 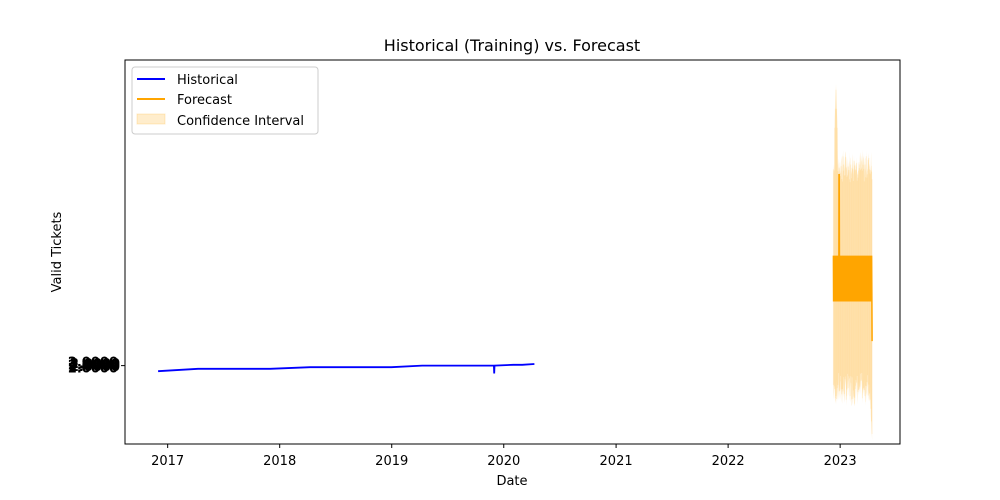 I want to click on x-axis-label: Date, so click(x=511, y=481).